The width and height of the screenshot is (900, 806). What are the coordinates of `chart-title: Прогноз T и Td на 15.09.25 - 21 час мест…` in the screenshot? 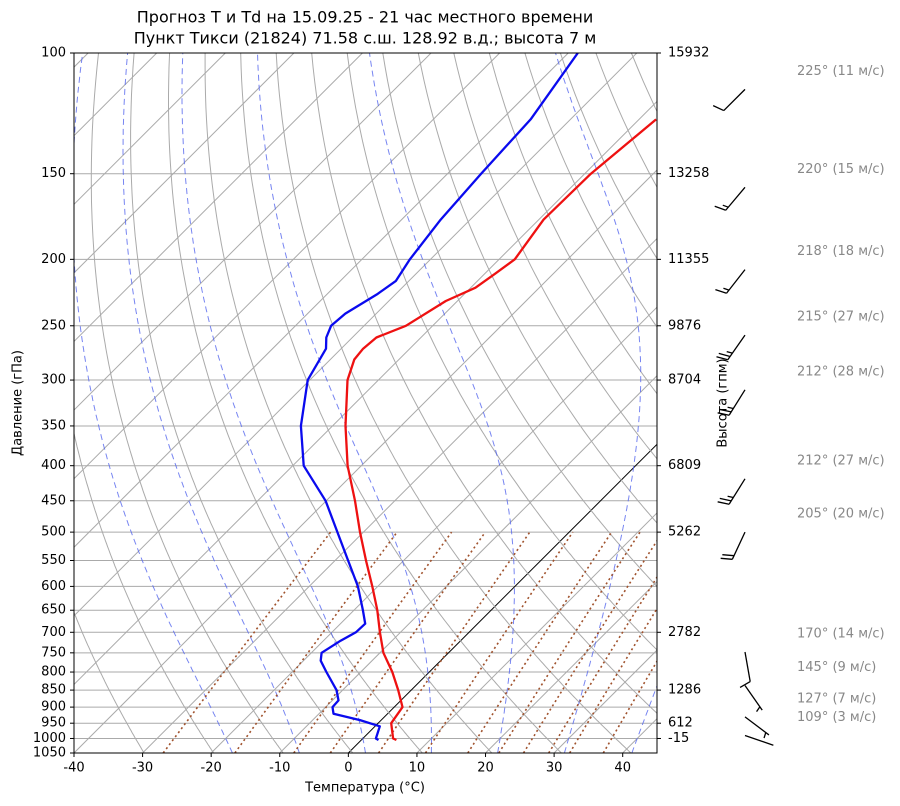 It's located at (365, 17).